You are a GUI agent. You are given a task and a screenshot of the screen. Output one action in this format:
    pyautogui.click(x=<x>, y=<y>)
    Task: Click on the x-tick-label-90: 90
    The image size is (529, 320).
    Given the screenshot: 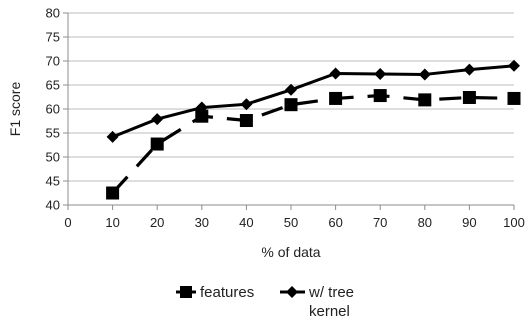 What is the action you would take?
    pyautogui.click(x=469, y=222)
    